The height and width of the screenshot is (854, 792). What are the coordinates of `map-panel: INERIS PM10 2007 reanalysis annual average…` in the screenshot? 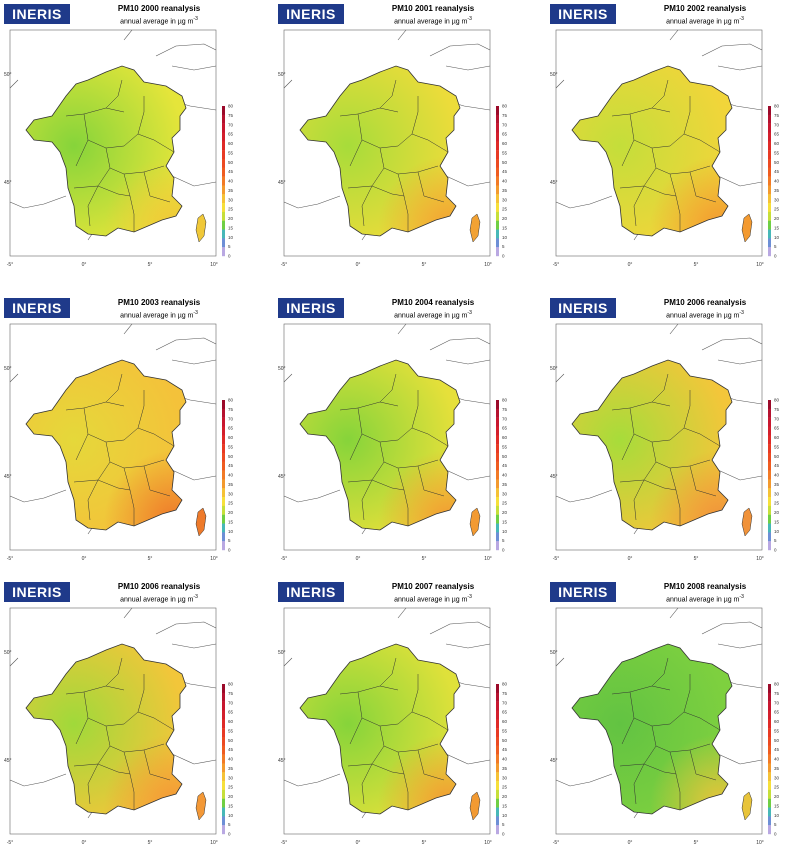 It's located at (398, 718).